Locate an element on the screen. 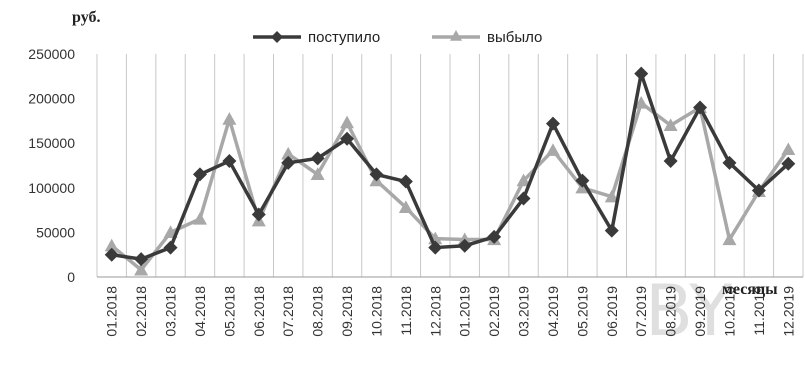  x-tick-label: 08.2018 is located at coordinates (318, 311).